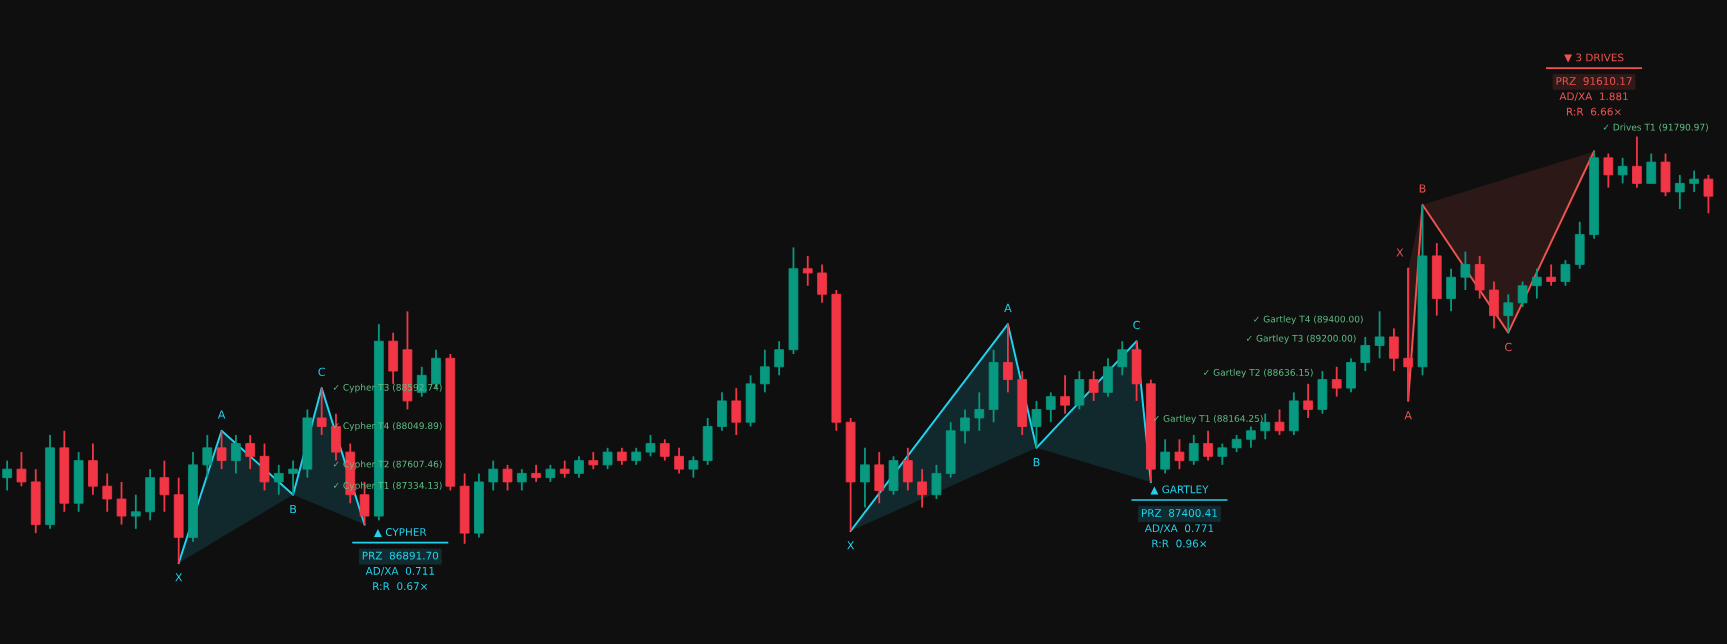 This screenshot has height=644, width=1727. What do you see at coordinates (1655, 127) in the screenshot?
I see `text: ✓ Drives T1 (91790.97)` at bounding box center [1655, 127].